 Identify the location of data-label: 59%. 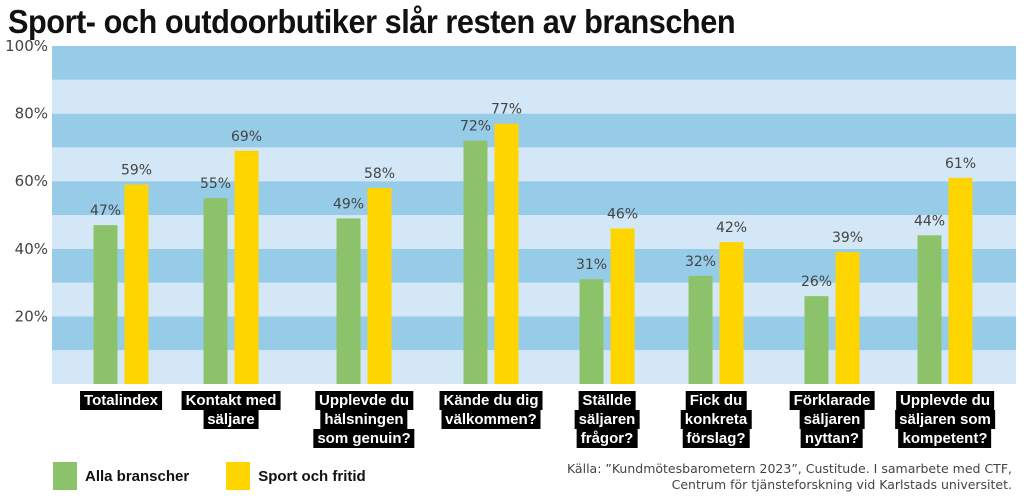
(136, 171).